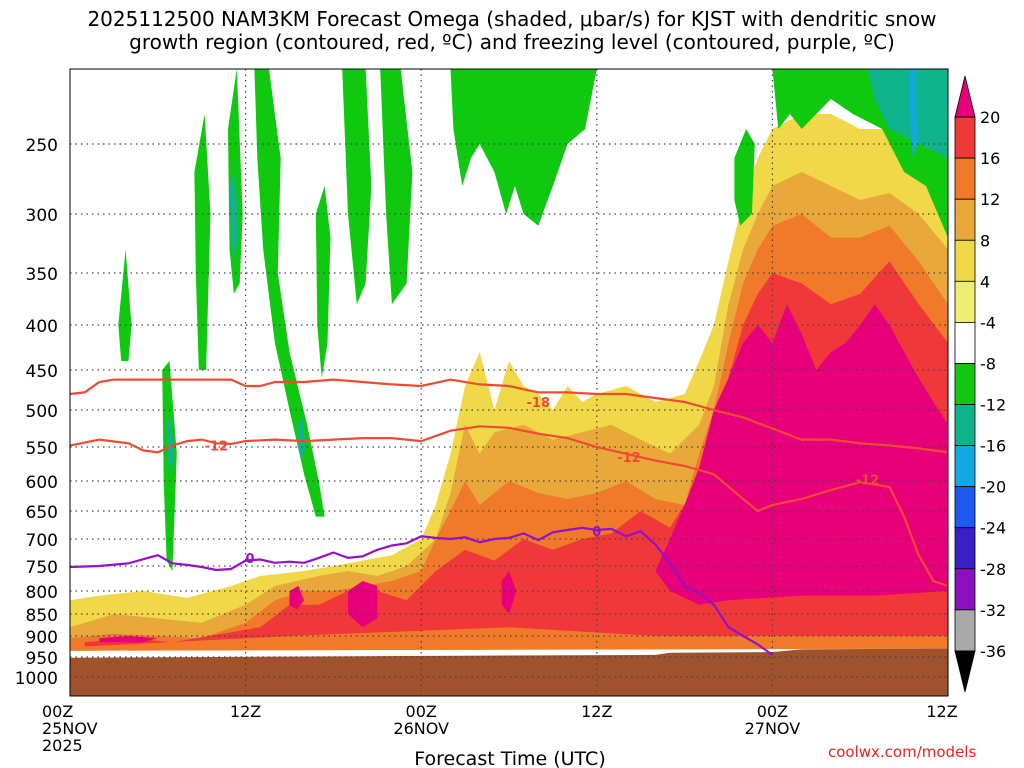 The height and width of the screenshot is (768, 1024). I want to click on colorbar-label-4: 4, so click(985, 281).